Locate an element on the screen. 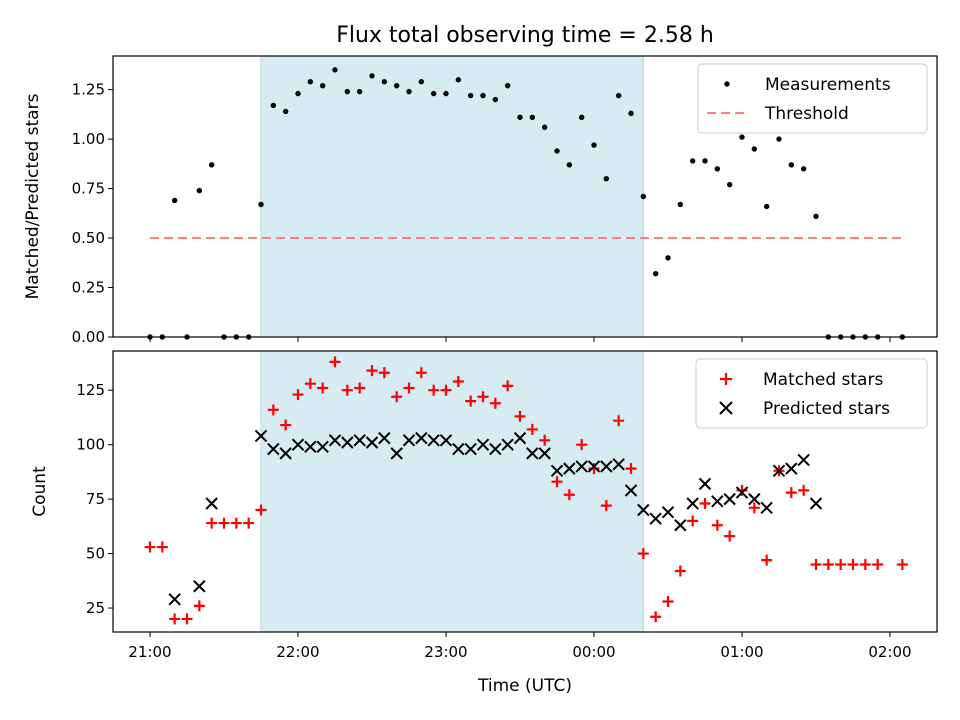 Image resolution: width=960 pixels, height=720 pixels. top-ytick-label: 0.00 is located at coordinates (88, 337).